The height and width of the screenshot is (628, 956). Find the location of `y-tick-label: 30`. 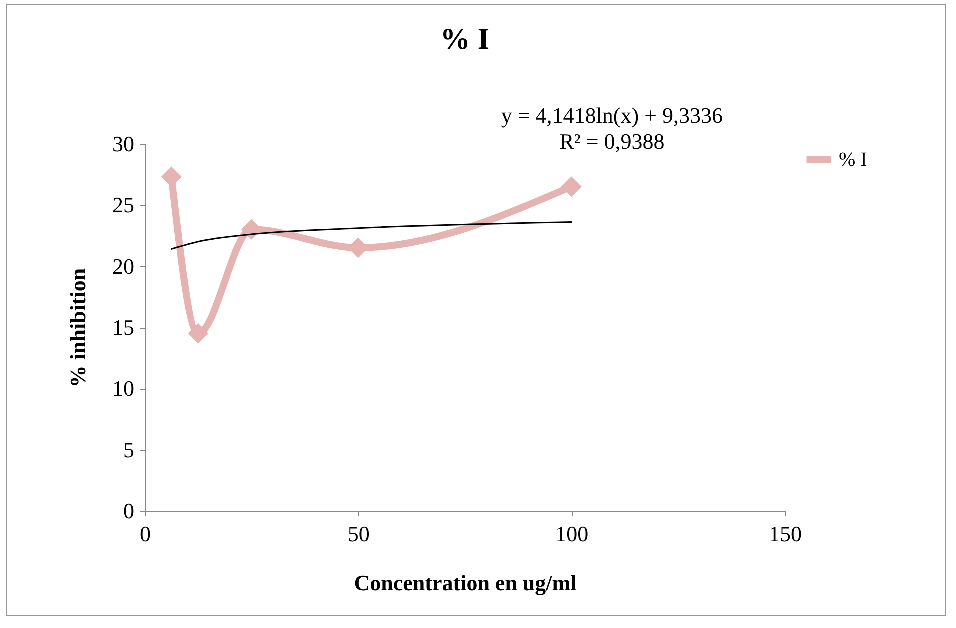

y-tick-label: 30 is located at coordinates (123, 144).